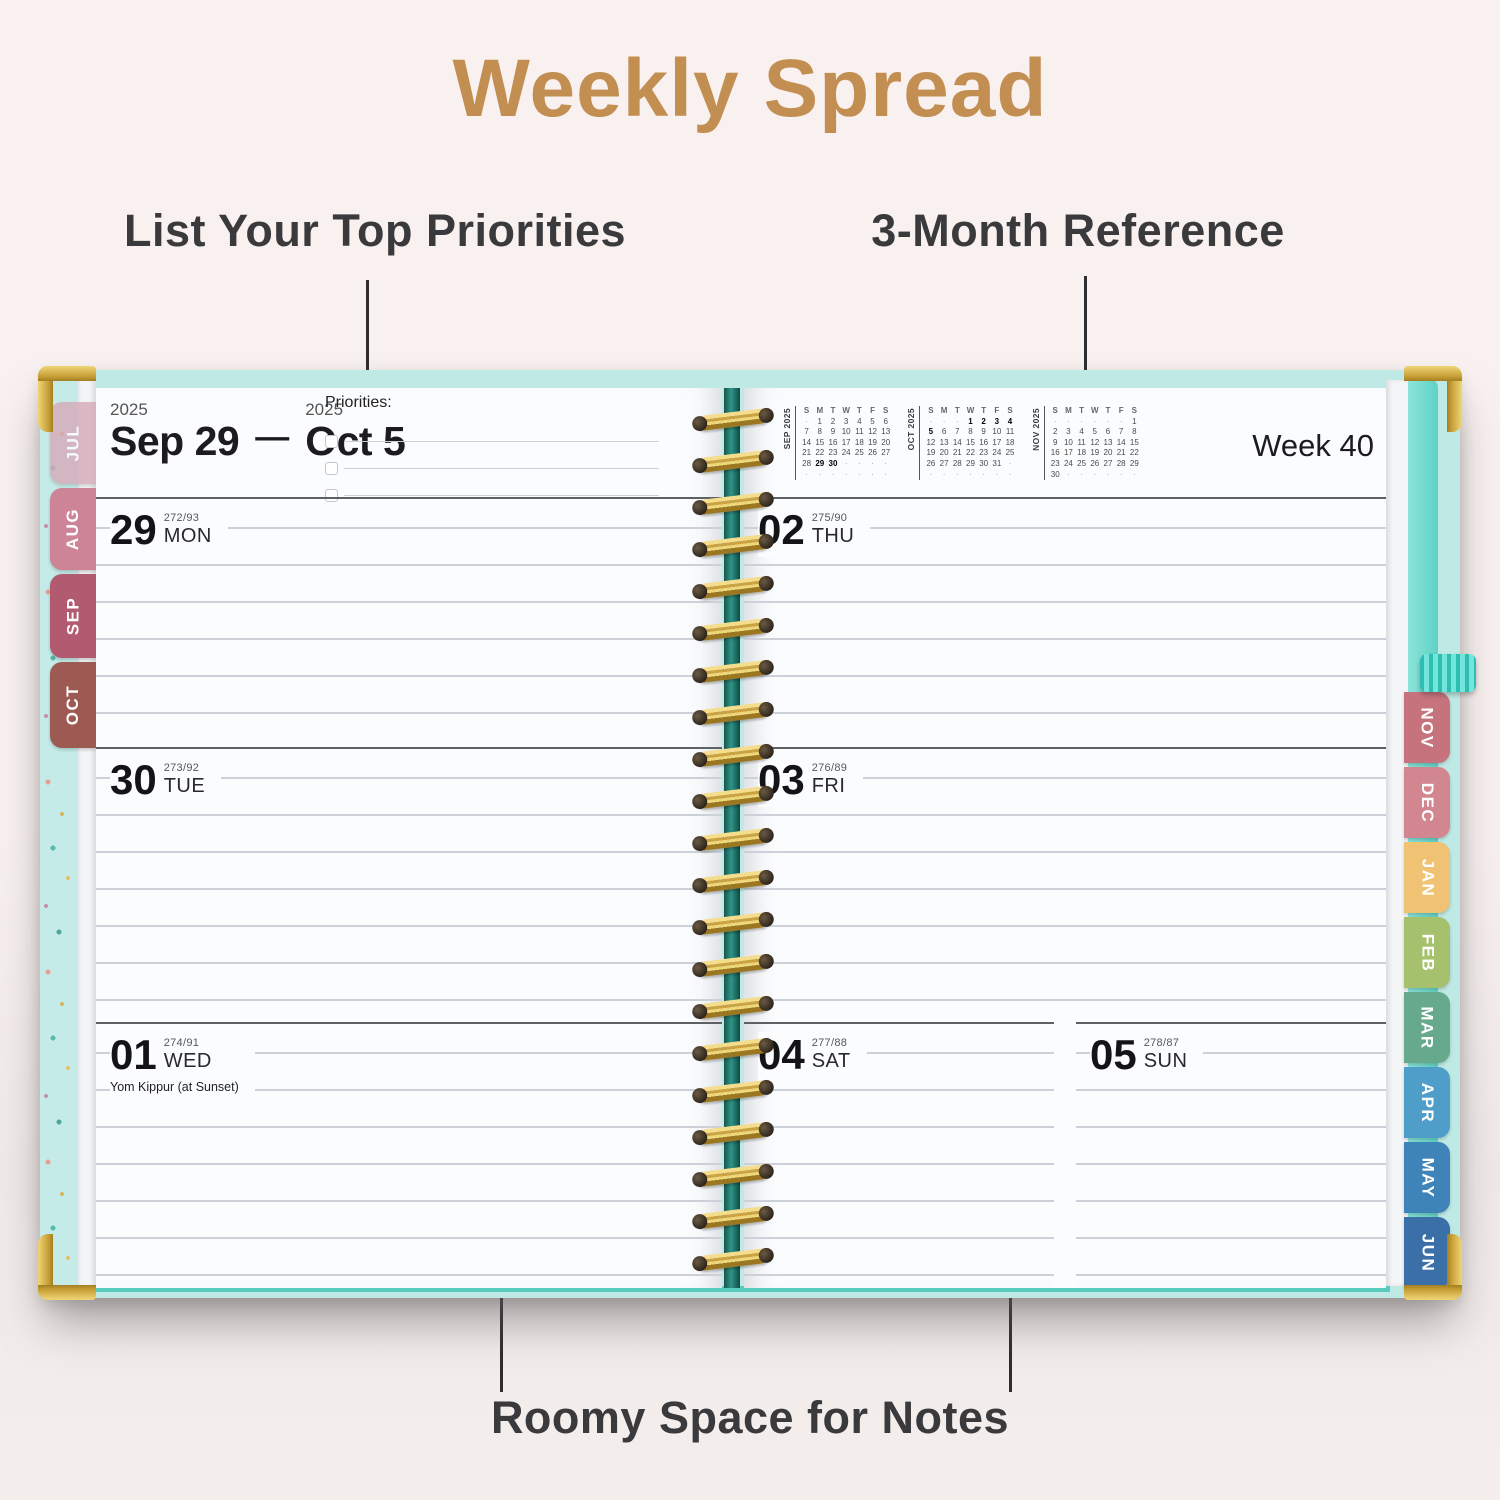 The height and width of the screenshot is (1500, 1500). What do you see at coordinates (67, 399) in the screenshot?
I see `gold-corner-top-left` at bounding box center [67, 399].